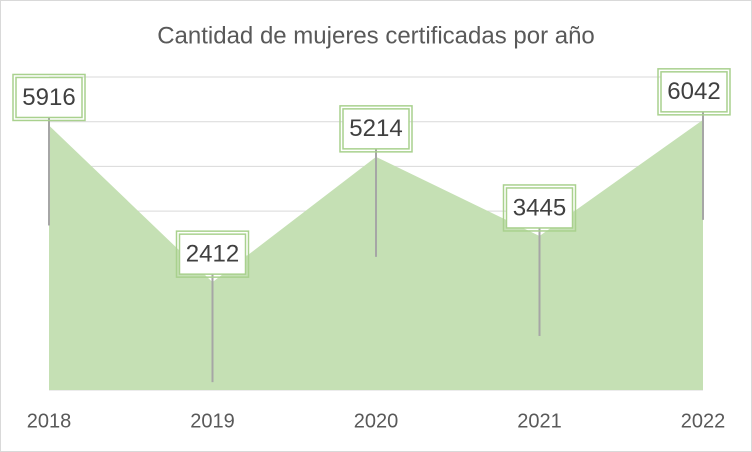 Image resolution: width=752 pixels, height=452 pixels. I want to click on data-label: 2412, so click(212, 253).